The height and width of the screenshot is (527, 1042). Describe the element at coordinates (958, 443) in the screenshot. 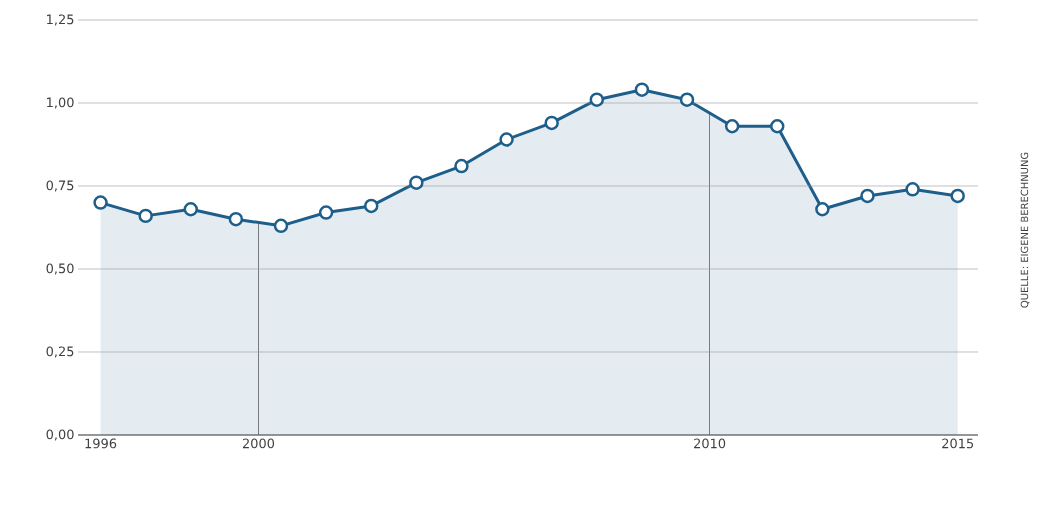

I see `x-tick-label: 2015` at that location.